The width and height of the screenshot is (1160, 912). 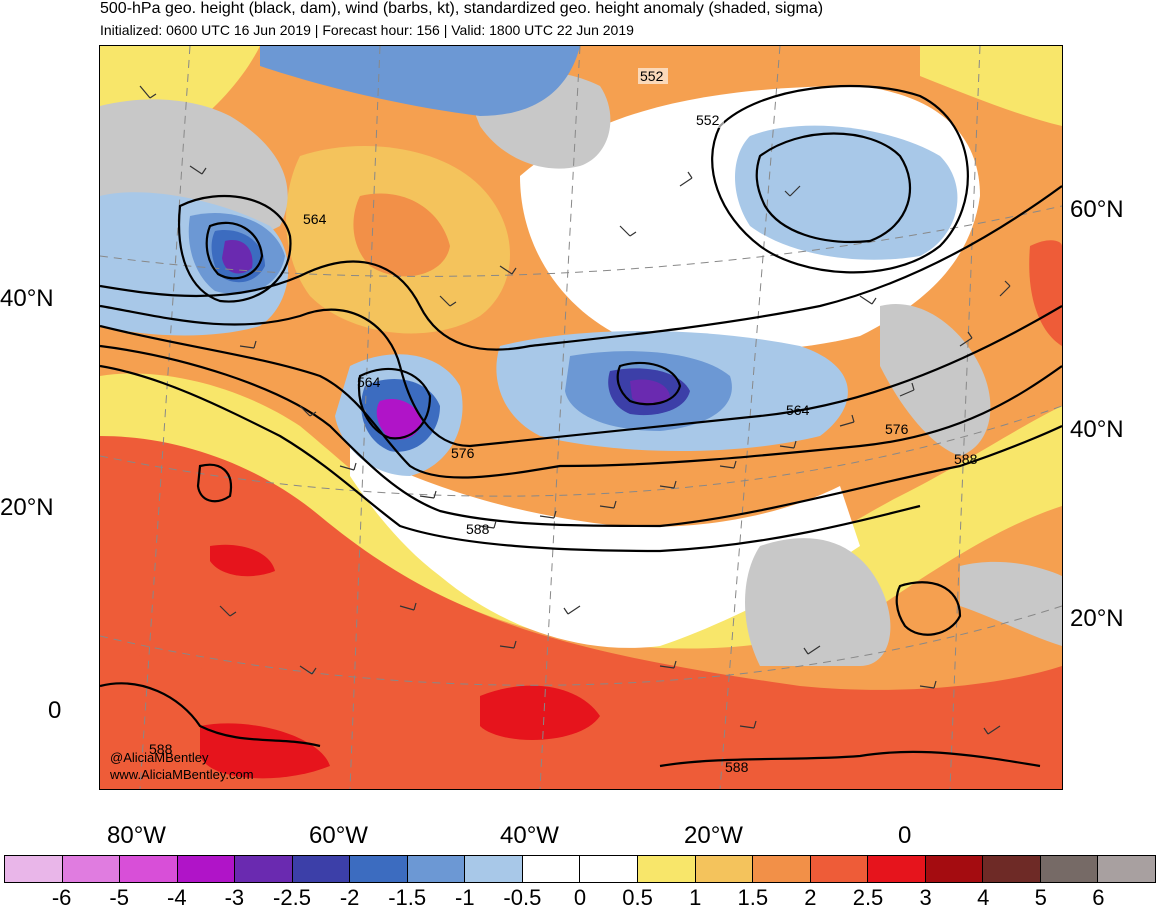 What do you see at coordinates (1097, 209) in the screenshot?
I see `lat-label-right: 60°N` at bounding box center [1097, 209].